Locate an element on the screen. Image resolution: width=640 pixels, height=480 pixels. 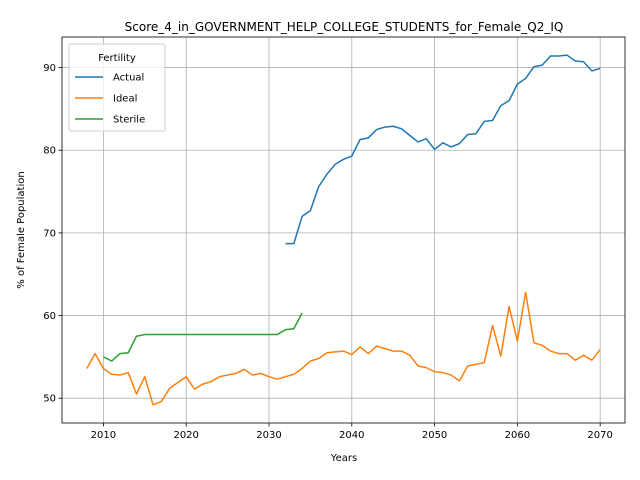
x-tick-label: 2040 is located at coordinates (351, 435).